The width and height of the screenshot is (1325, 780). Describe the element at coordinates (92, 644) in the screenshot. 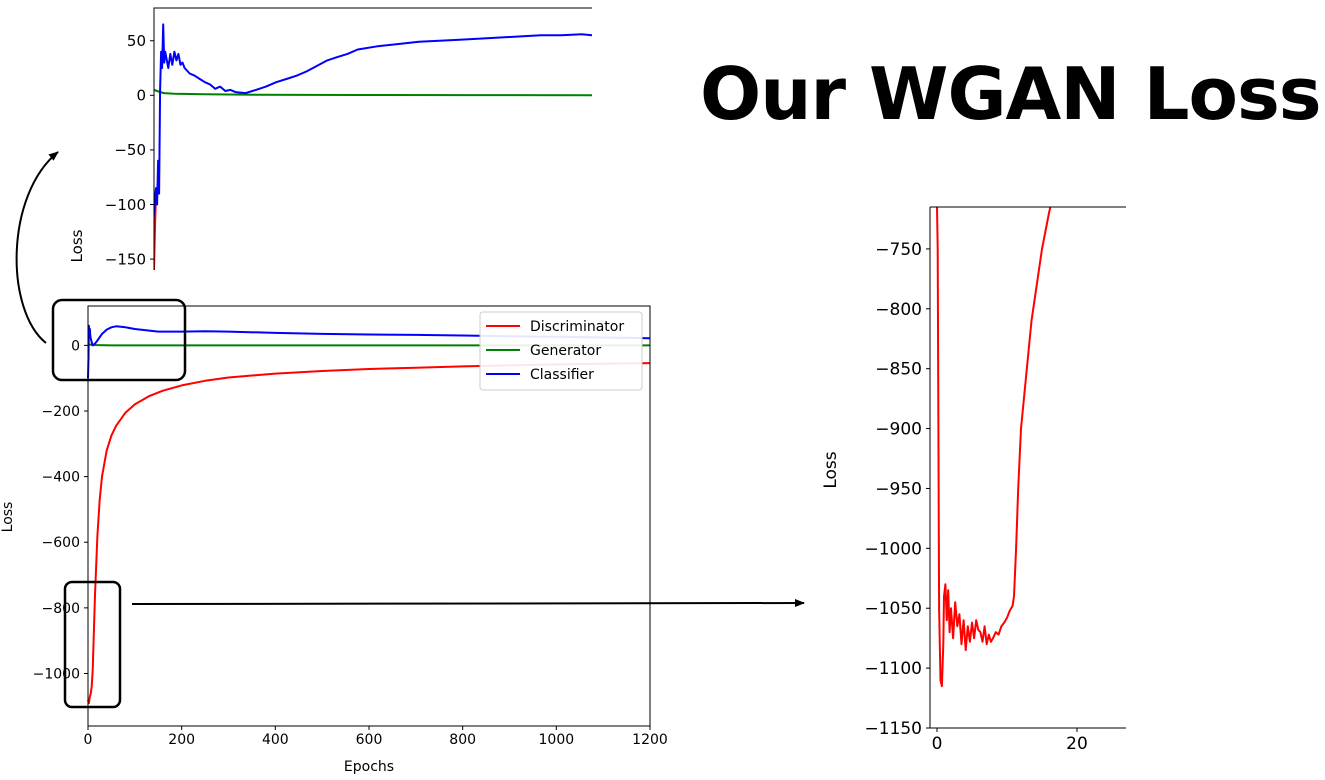

I see `callout-box-bottom` at that location.